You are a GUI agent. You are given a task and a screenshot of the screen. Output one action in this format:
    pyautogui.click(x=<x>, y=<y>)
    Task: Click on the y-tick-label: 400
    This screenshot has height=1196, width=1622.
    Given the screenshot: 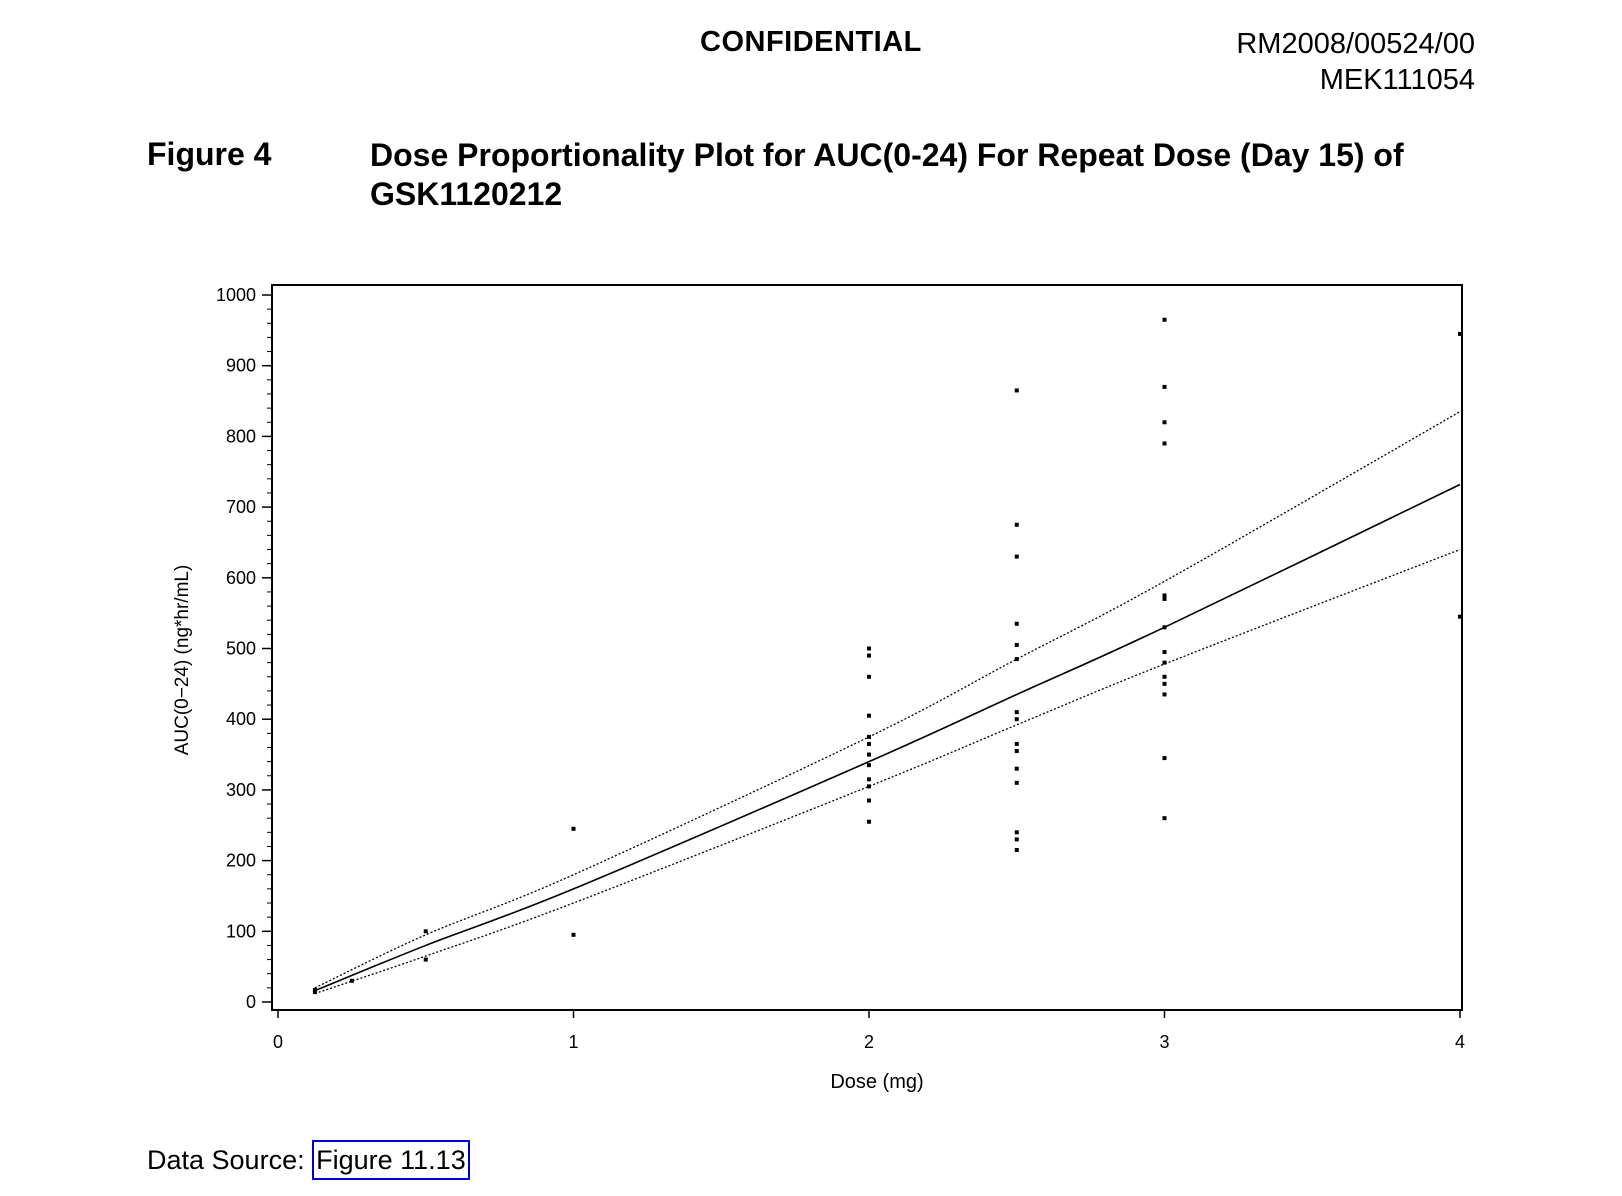 What is the action you would take?
    pyautogui.click(x=241, y=719)
    